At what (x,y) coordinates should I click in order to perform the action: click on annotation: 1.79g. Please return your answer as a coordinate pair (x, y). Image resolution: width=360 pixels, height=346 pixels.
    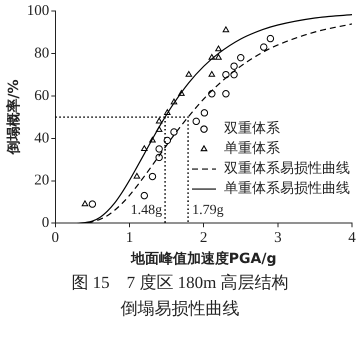
    Looking at the image, I should click on (208, 210).